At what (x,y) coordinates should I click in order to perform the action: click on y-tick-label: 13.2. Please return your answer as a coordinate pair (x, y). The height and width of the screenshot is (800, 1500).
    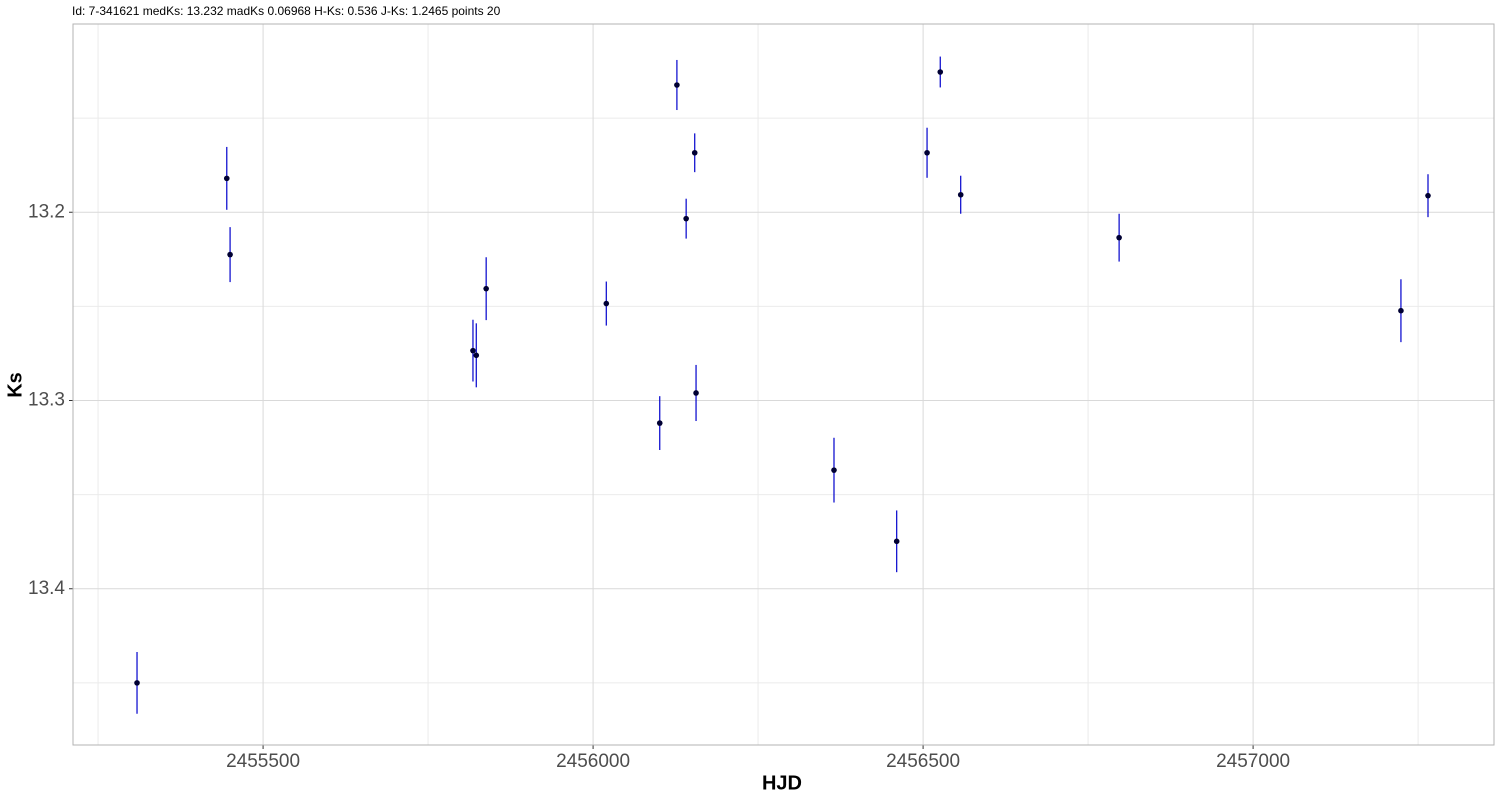
    Looking at the image, I should click on (46, 211).